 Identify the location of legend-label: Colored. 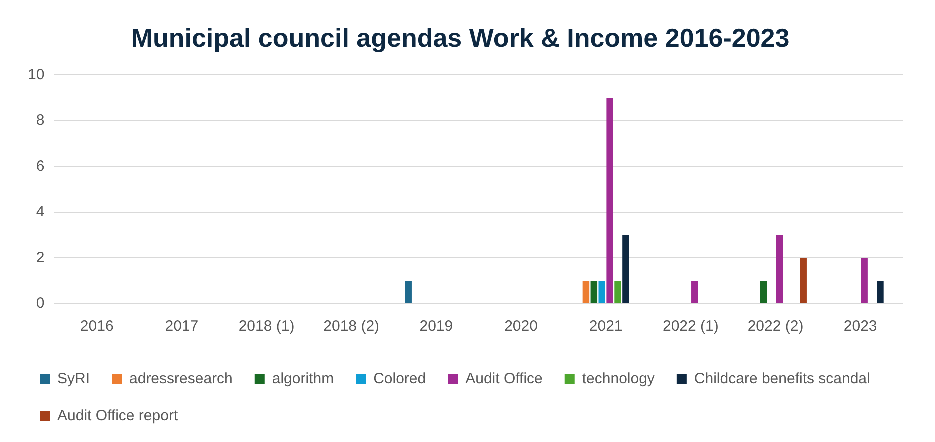
(400, 379).